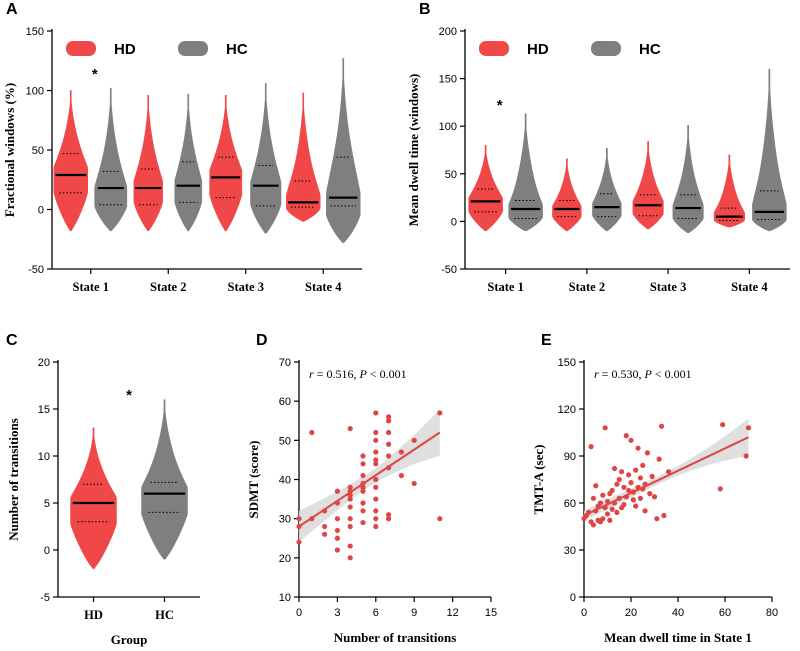 The image size is (800, 651). Describe the element at coordinates (414, 613) in the screenshot. I see `x-tick-label: 9` at that location.